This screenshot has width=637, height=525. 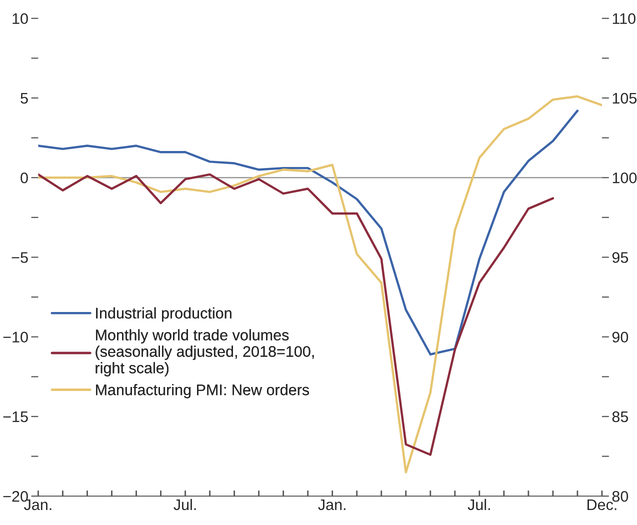 I want to click on x-tick-label: Dec., so click(x=602, y=504).